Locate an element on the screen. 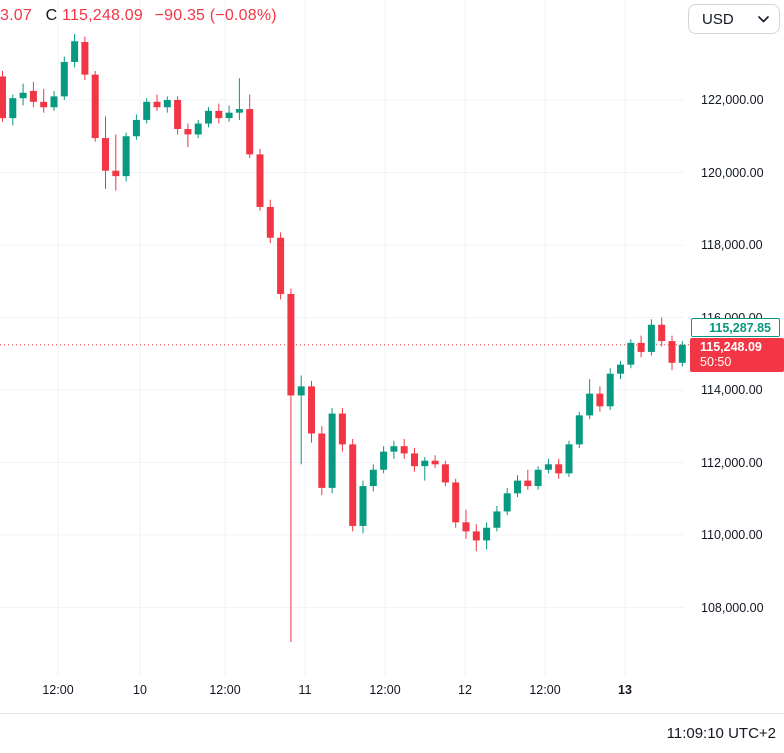  last-price-badge: 115,248.09 50:50 is located at coordinates (737, 355).